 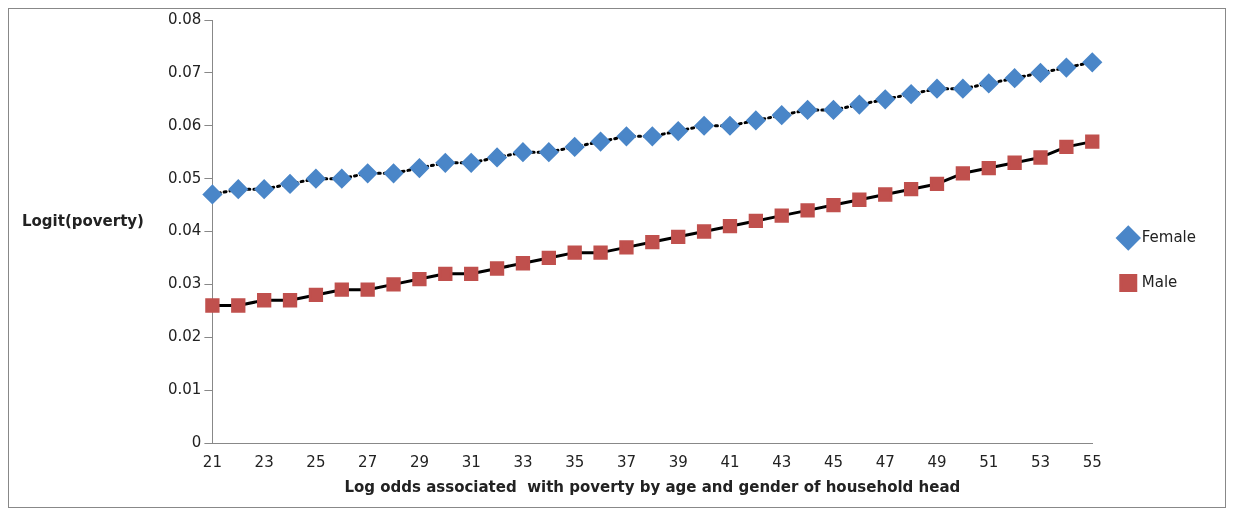 I want to click on x-tick-label: 35, so click(x=575, y=461).